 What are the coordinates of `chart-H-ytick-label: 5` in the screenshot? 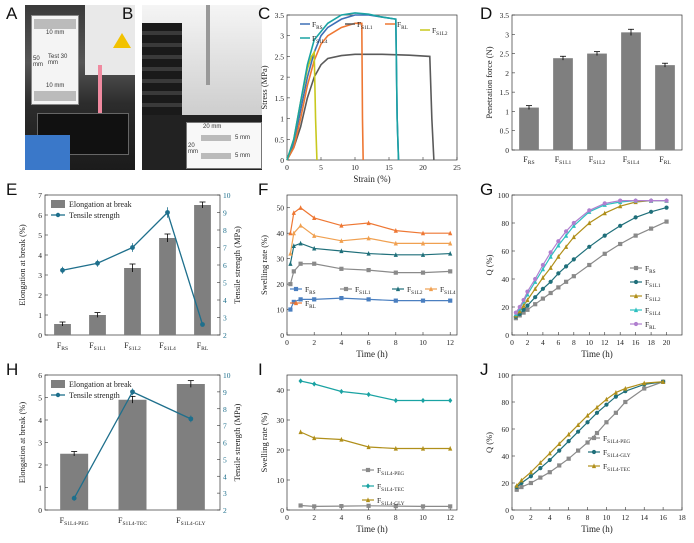 It's located at (40, 398).